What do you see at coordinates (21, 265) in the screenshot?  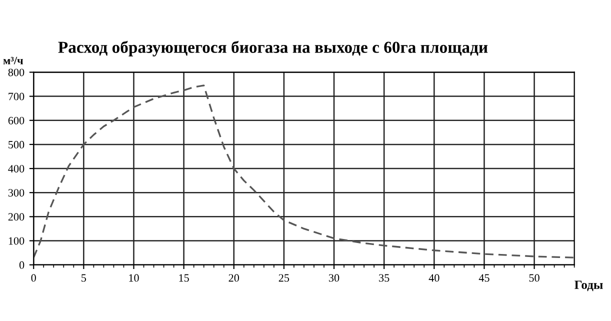 I see `y-tick-label: 0` at bounding box center [21, 265].